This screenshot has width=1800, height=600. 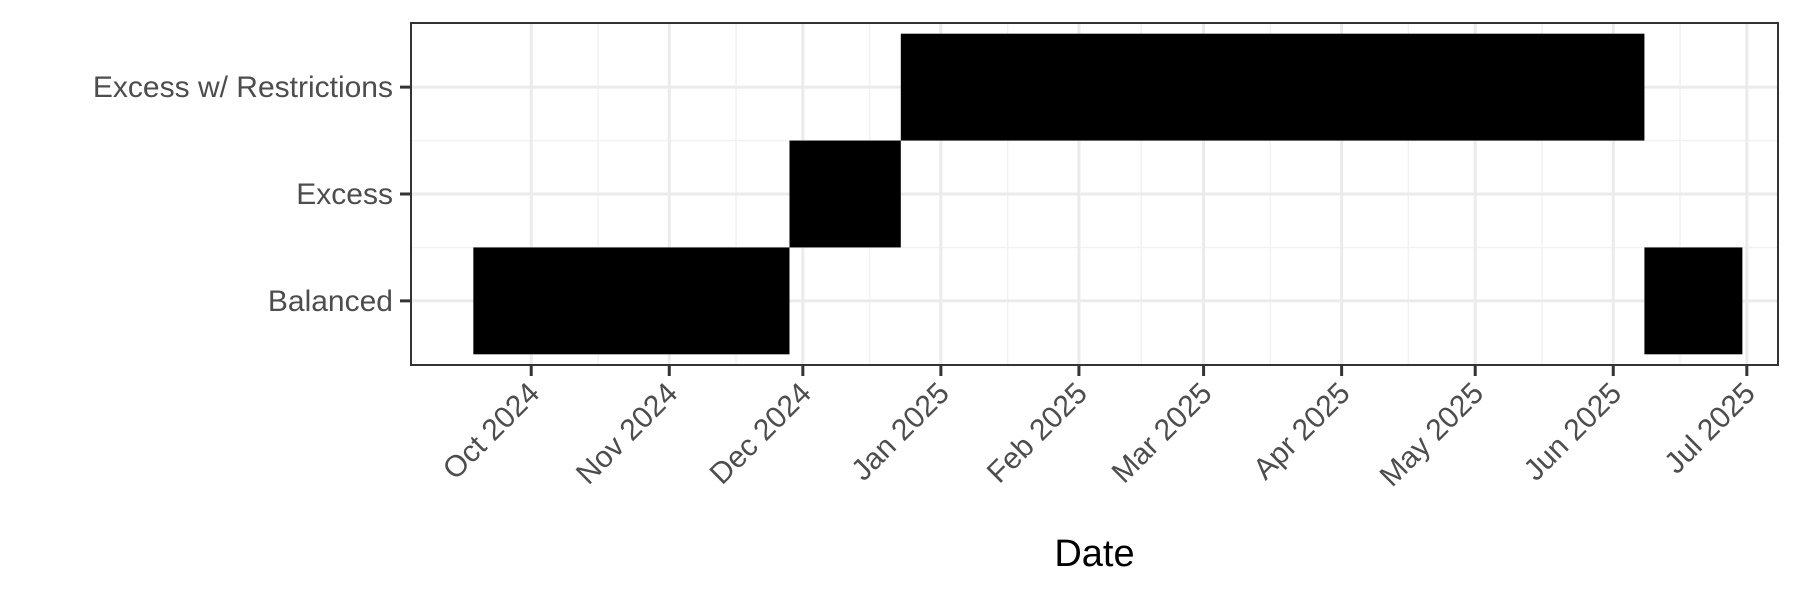 What do you see at coordinates (252, 194) in the screenshot?
I see `y-axis: Balanced Excess Excess w/ Restrictions` at bounding box center [252, 194].